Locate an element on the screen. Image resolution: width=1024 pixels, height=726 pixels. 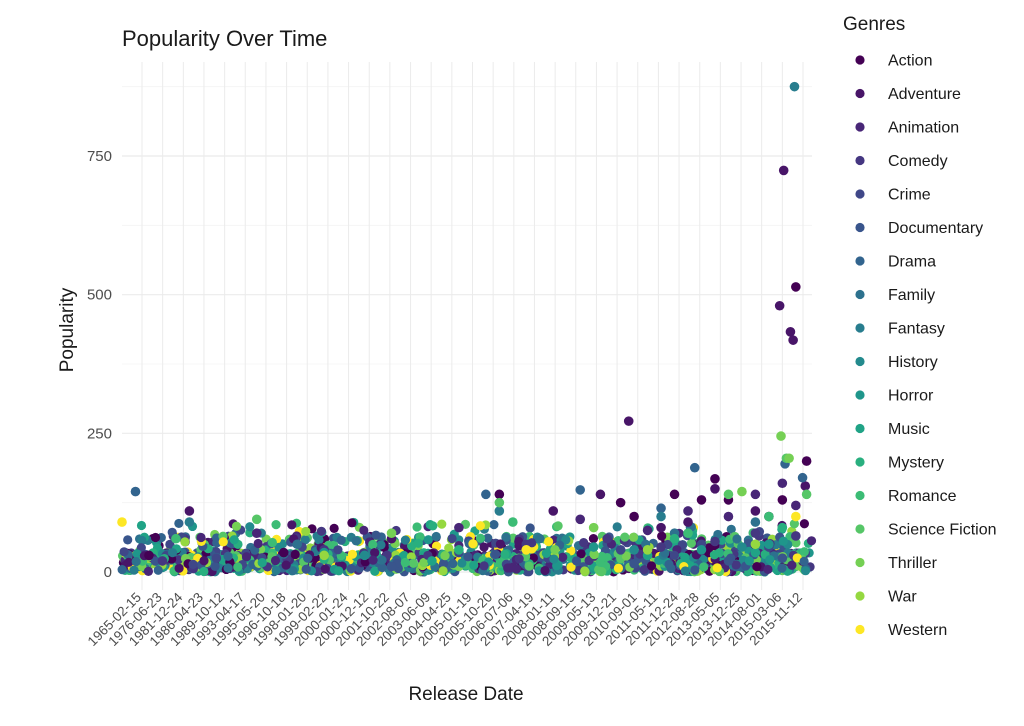
legend-item-label: Adventure is located at coordinates (924, 94).